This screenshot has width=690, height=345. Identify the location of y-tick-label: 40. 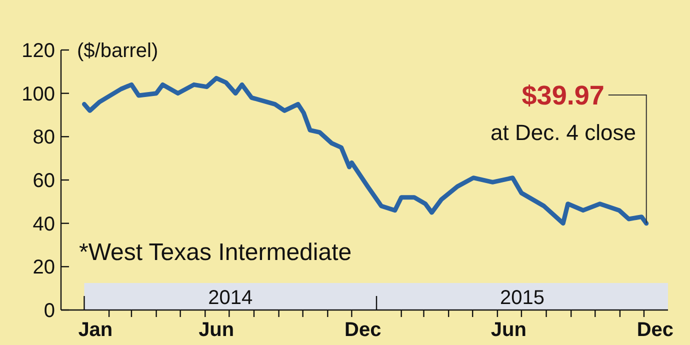
(43, 224).